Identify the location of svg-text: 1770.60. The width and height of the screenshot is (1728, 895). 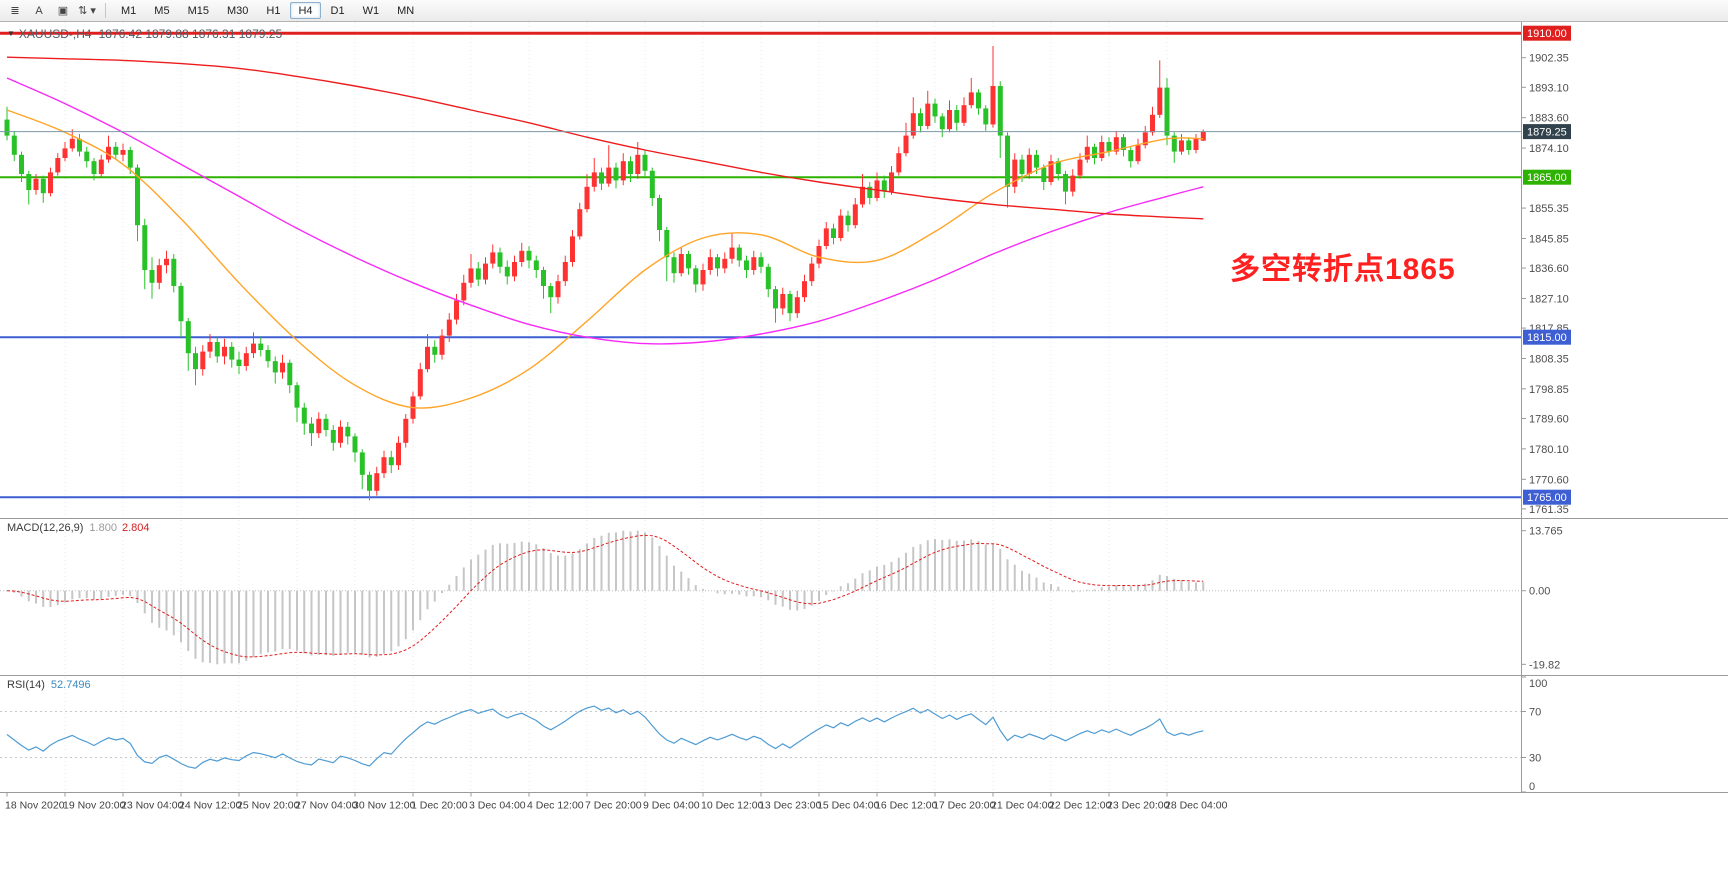
(1549, 480).